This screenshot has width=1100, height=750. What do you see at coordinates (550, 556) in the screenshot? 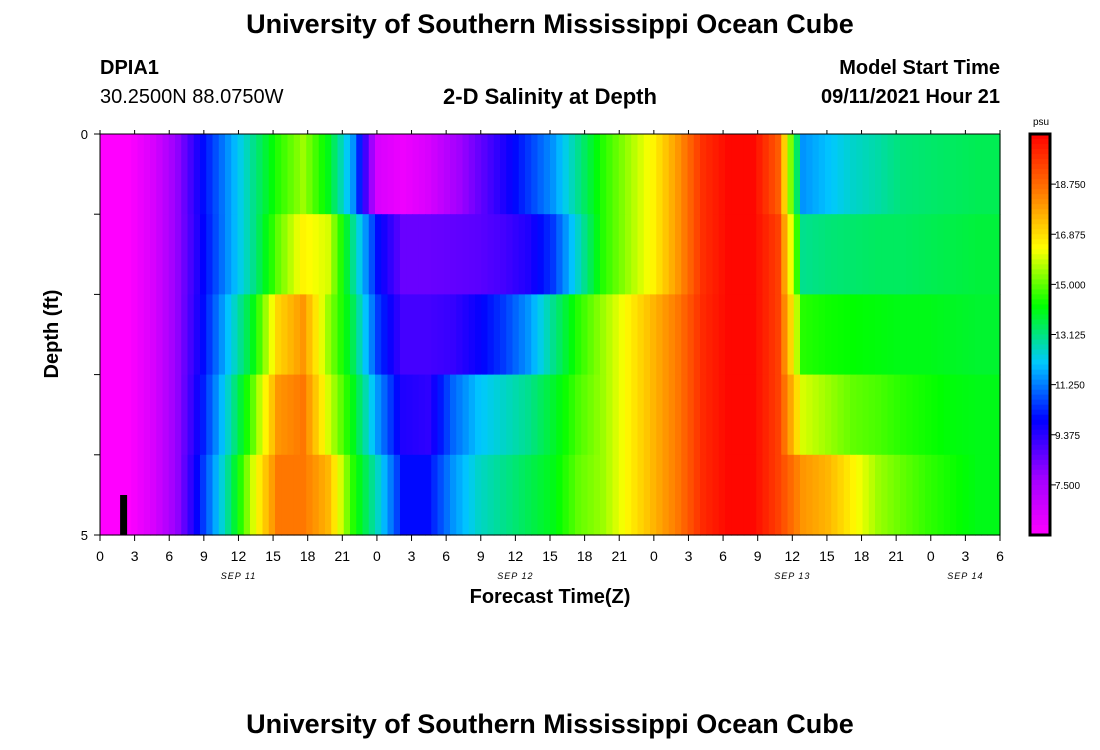
I see `x-tick-label: 15` at bounding box center [550, 556].